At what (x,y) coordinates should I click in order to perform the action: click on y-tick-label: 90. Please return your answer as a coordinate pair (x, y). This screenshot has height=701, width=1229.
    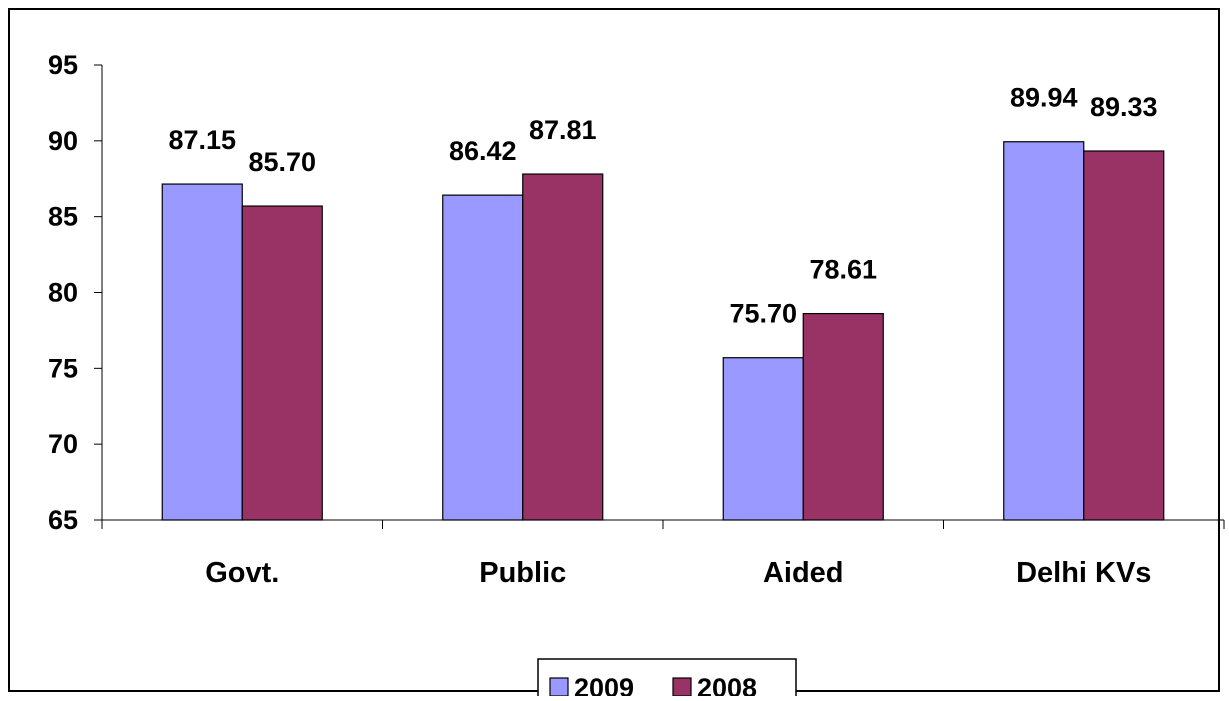
    Looking at the image, I should click on (63, 141).